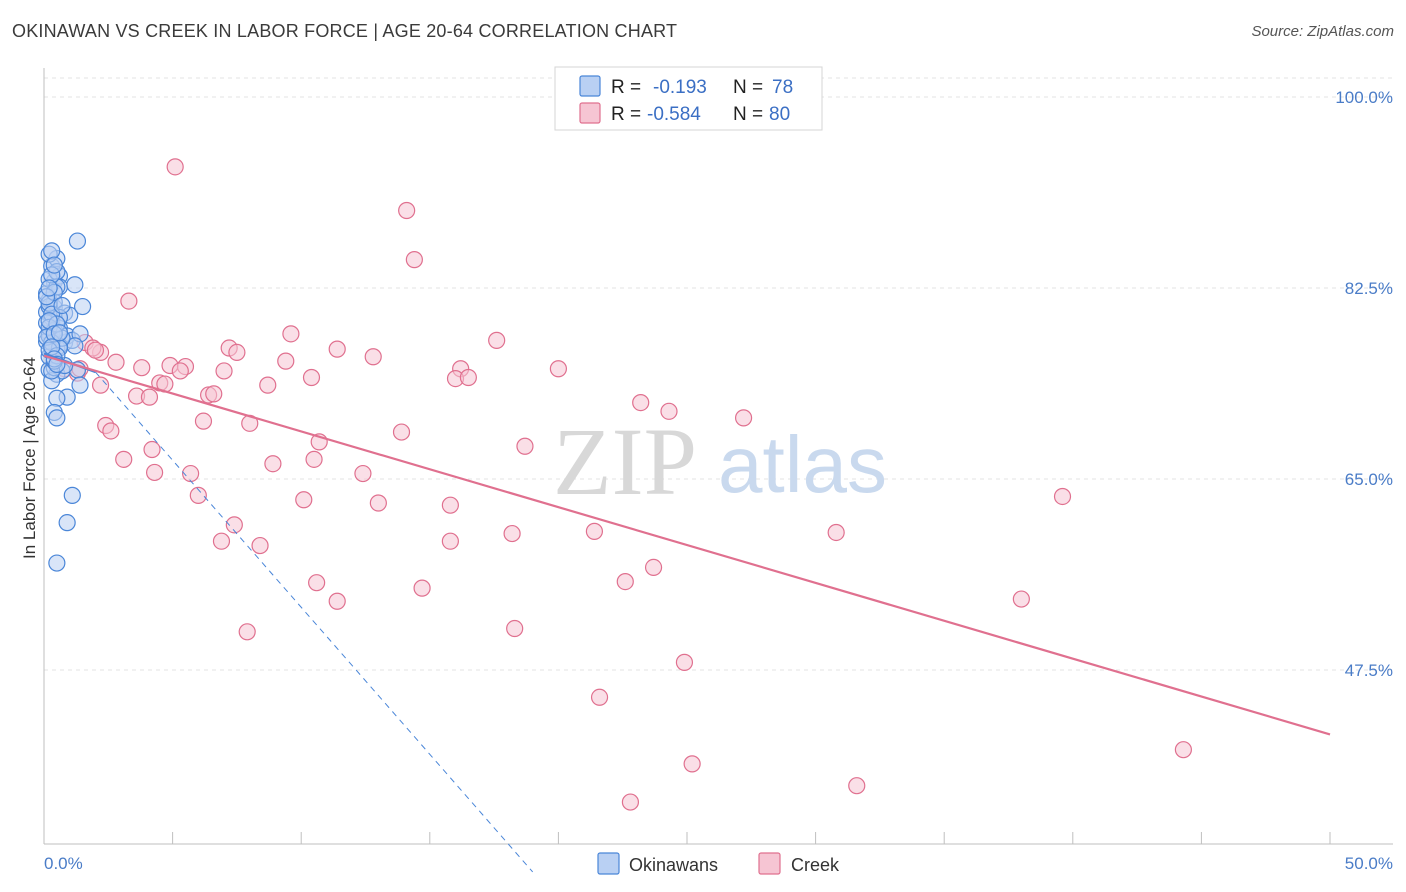 The height and width of the screenshot is (892, 1406). What do you see at coordinates (625, 461) in the screenshot?
I see `watermark-zip: ZIP` at bounding box center [625, 461].